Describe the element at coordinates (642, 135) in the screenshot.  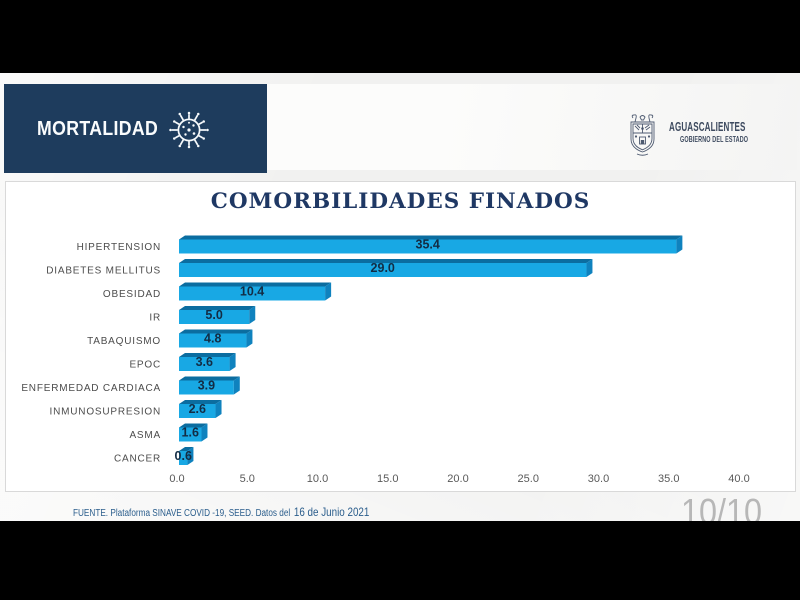
I see `coat-of-arms-icon` at that location.